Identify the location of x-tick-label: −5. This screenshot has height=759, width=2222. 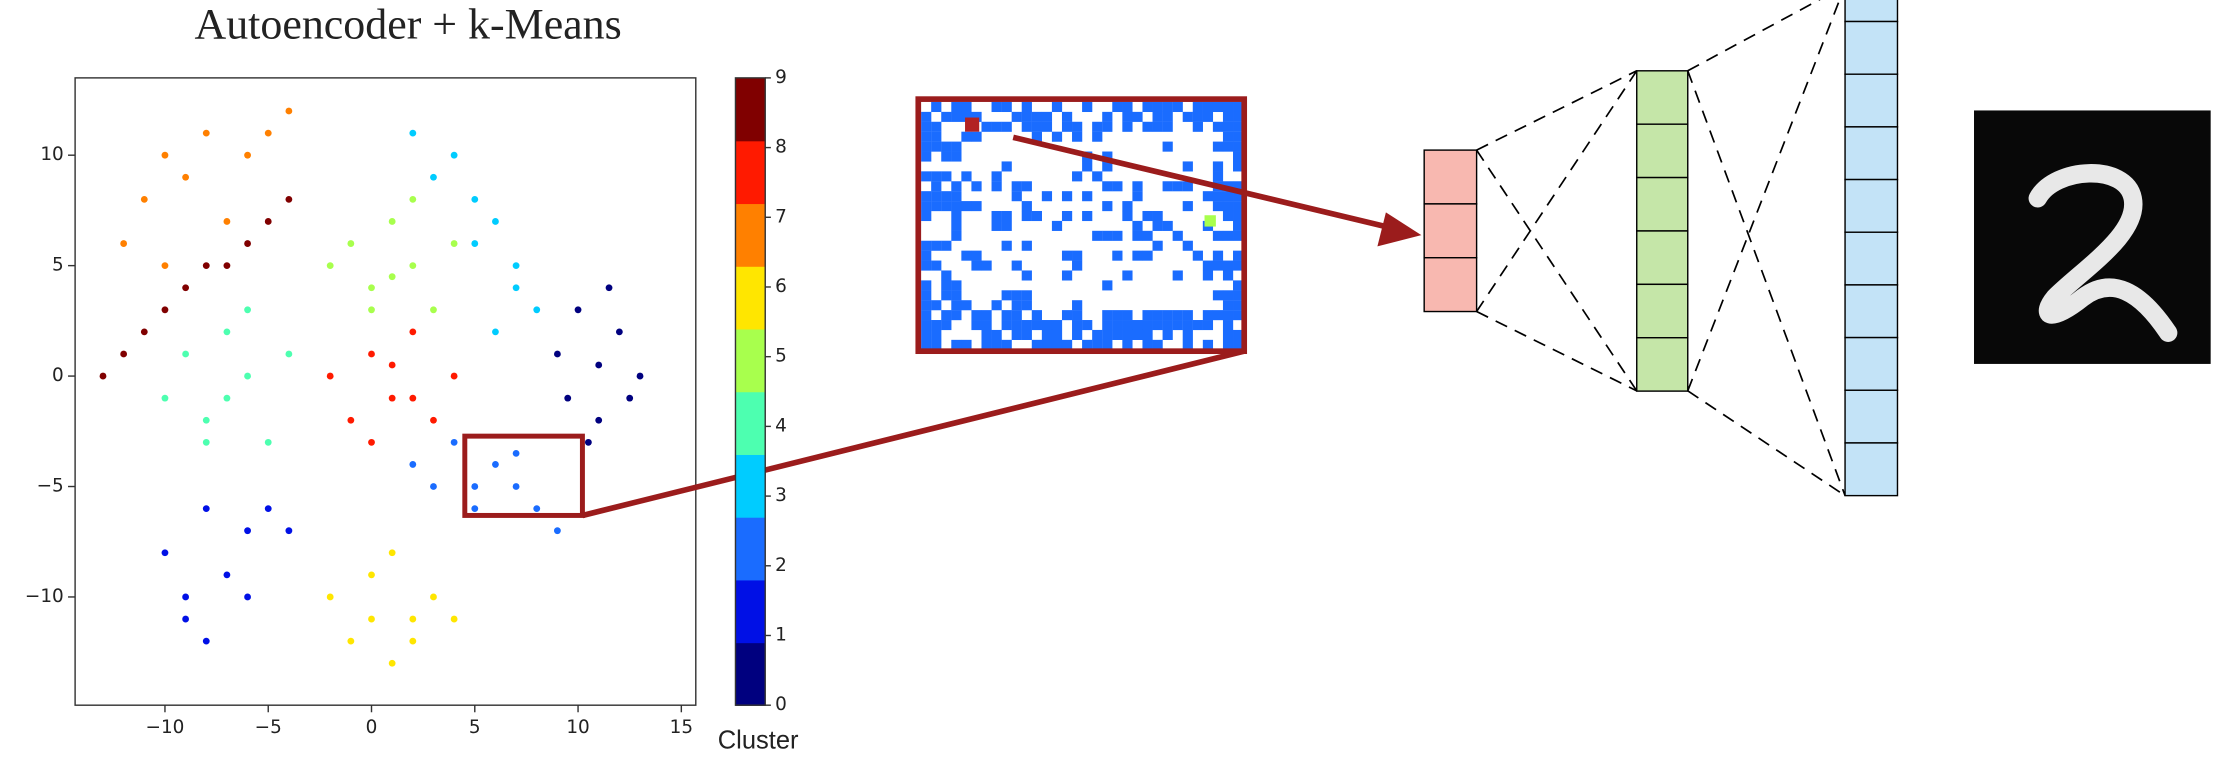
(268, 727).